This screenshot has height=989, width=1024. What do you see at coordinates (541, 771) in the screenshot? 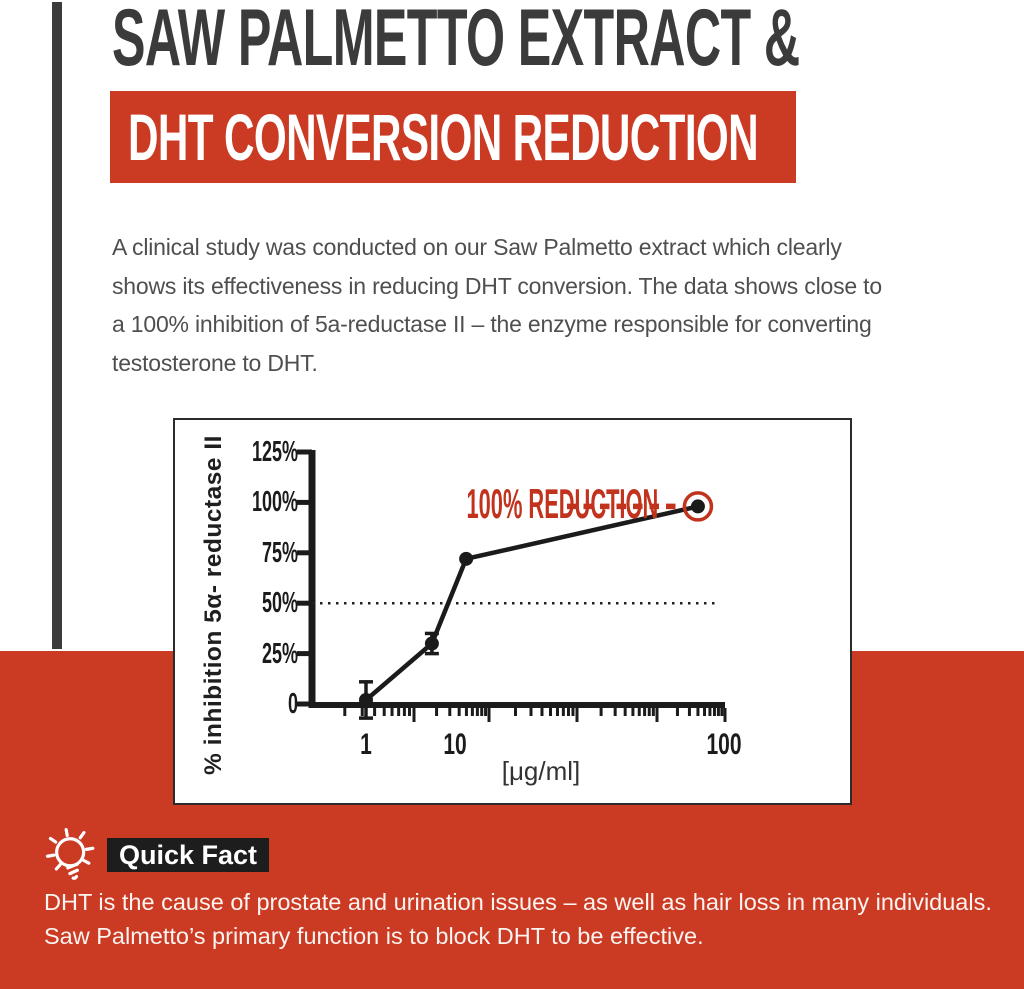
I see `x-axis-title: [μg/ml]` at bounding box center [541, 771].